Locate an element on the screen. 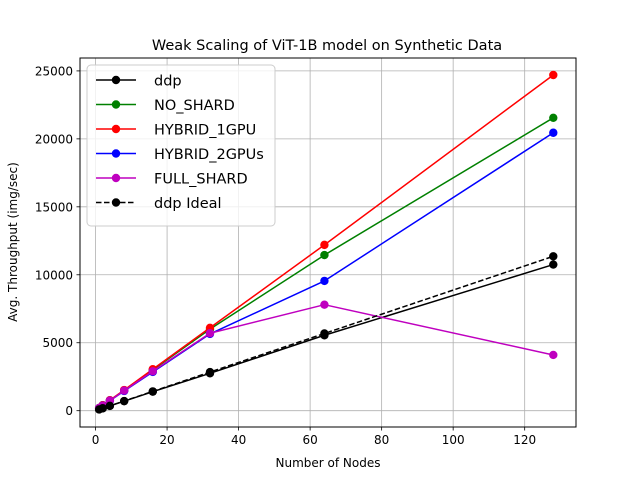 This screenshot has height=480, width=640. legend-marker-no-shard is located at coordinates (116, 104).